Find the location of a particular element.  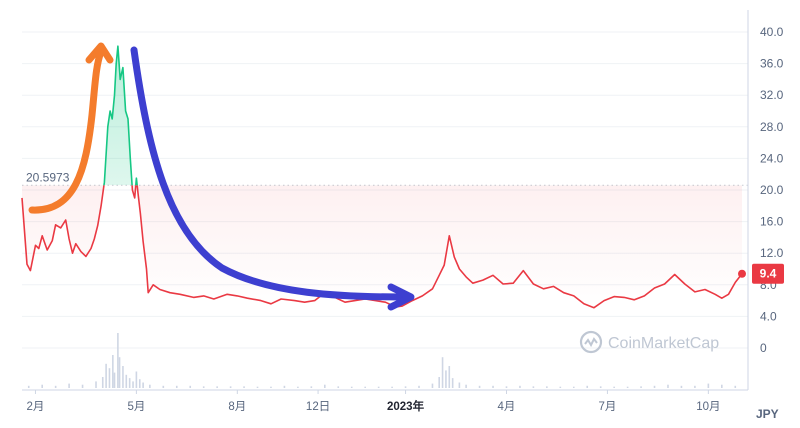

y-tick-label: 32.0 is located at coordinates (772, 95).